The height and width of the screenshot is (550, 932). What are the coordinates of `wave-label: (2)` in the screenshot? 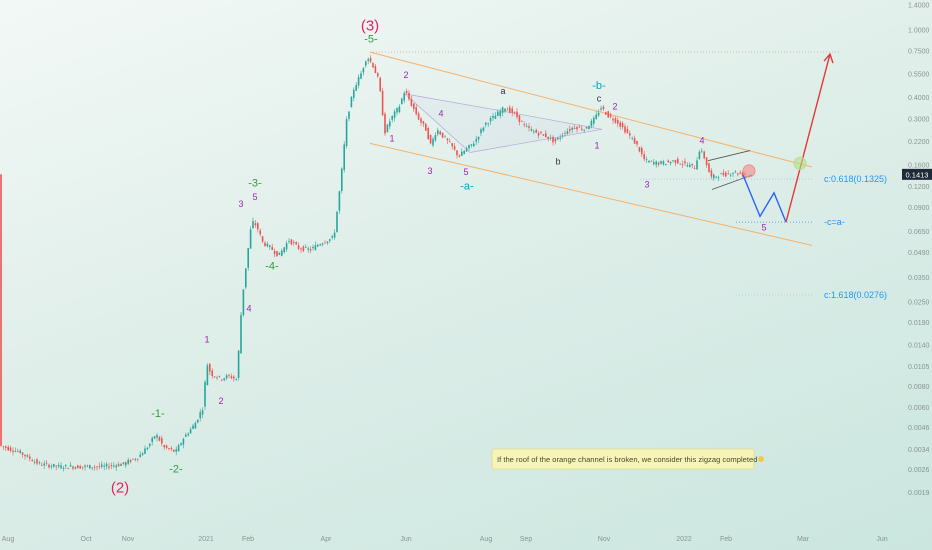 It's located at (120, 488).